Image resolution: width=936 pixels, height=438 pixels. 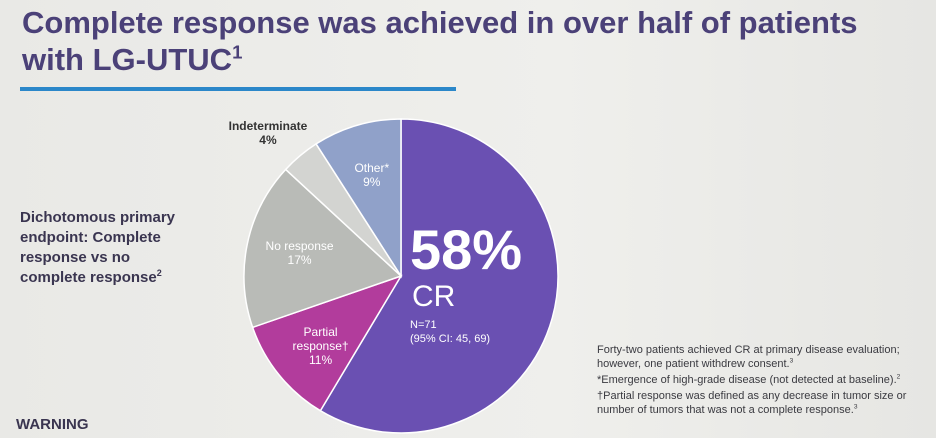 What do you see at coordinates (372, 181) in the screenshot?
I see `slice-value-label: 9%` at bounding box center [372, 181].